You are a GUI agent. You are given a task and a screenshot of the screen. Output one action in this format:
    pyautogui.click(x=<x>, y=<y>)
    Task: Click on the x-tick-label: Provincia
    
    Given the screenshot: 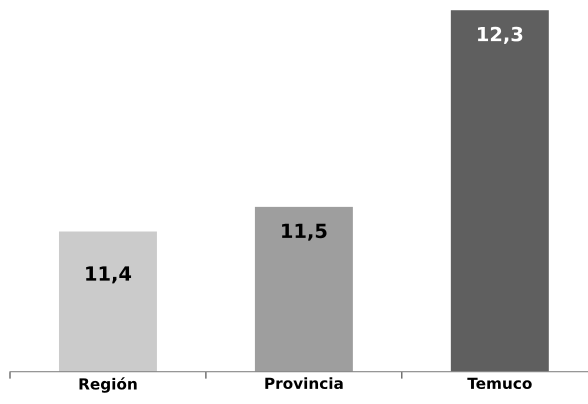 What is the action you would take?
    pyautogui.click(x=304, y=383)
    